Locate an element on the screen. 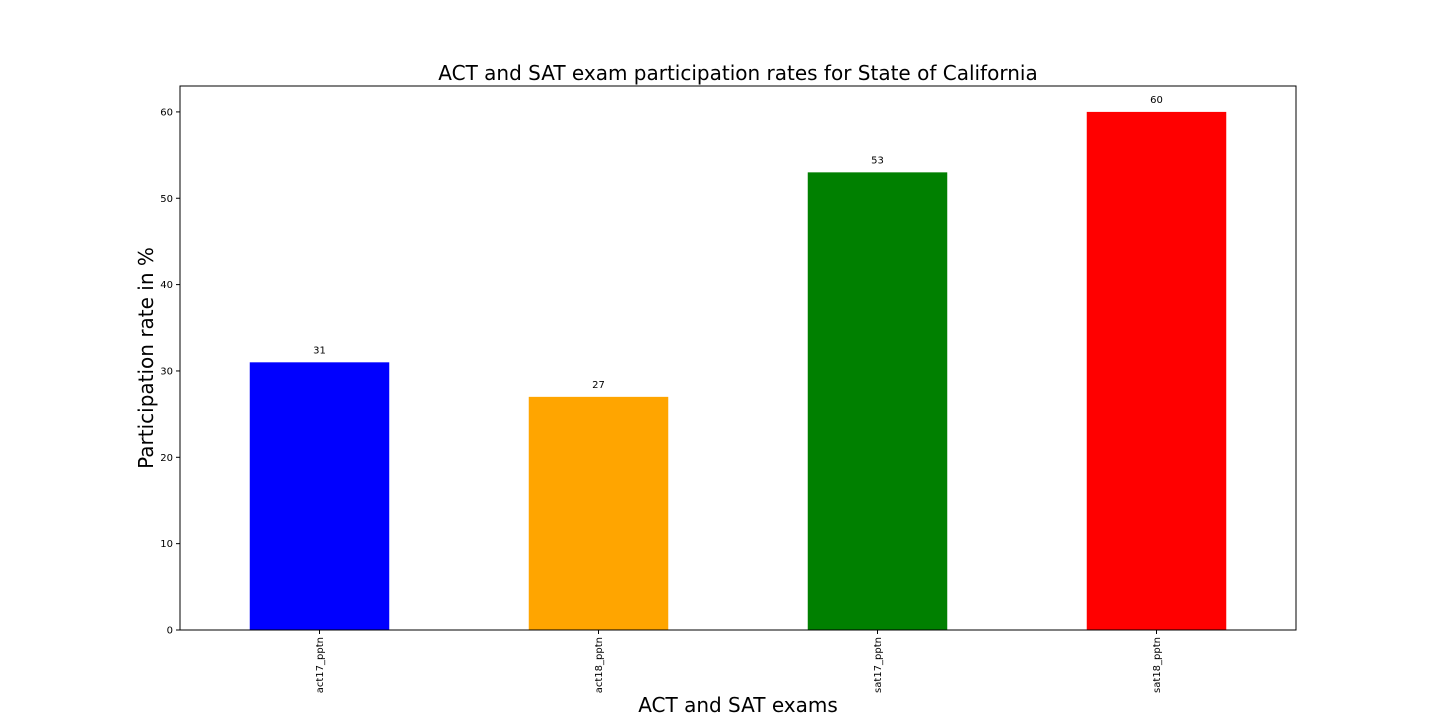 The width and height of the screenshot is (1440, 720). data-label: 27 is located at coordinates (598, 385).